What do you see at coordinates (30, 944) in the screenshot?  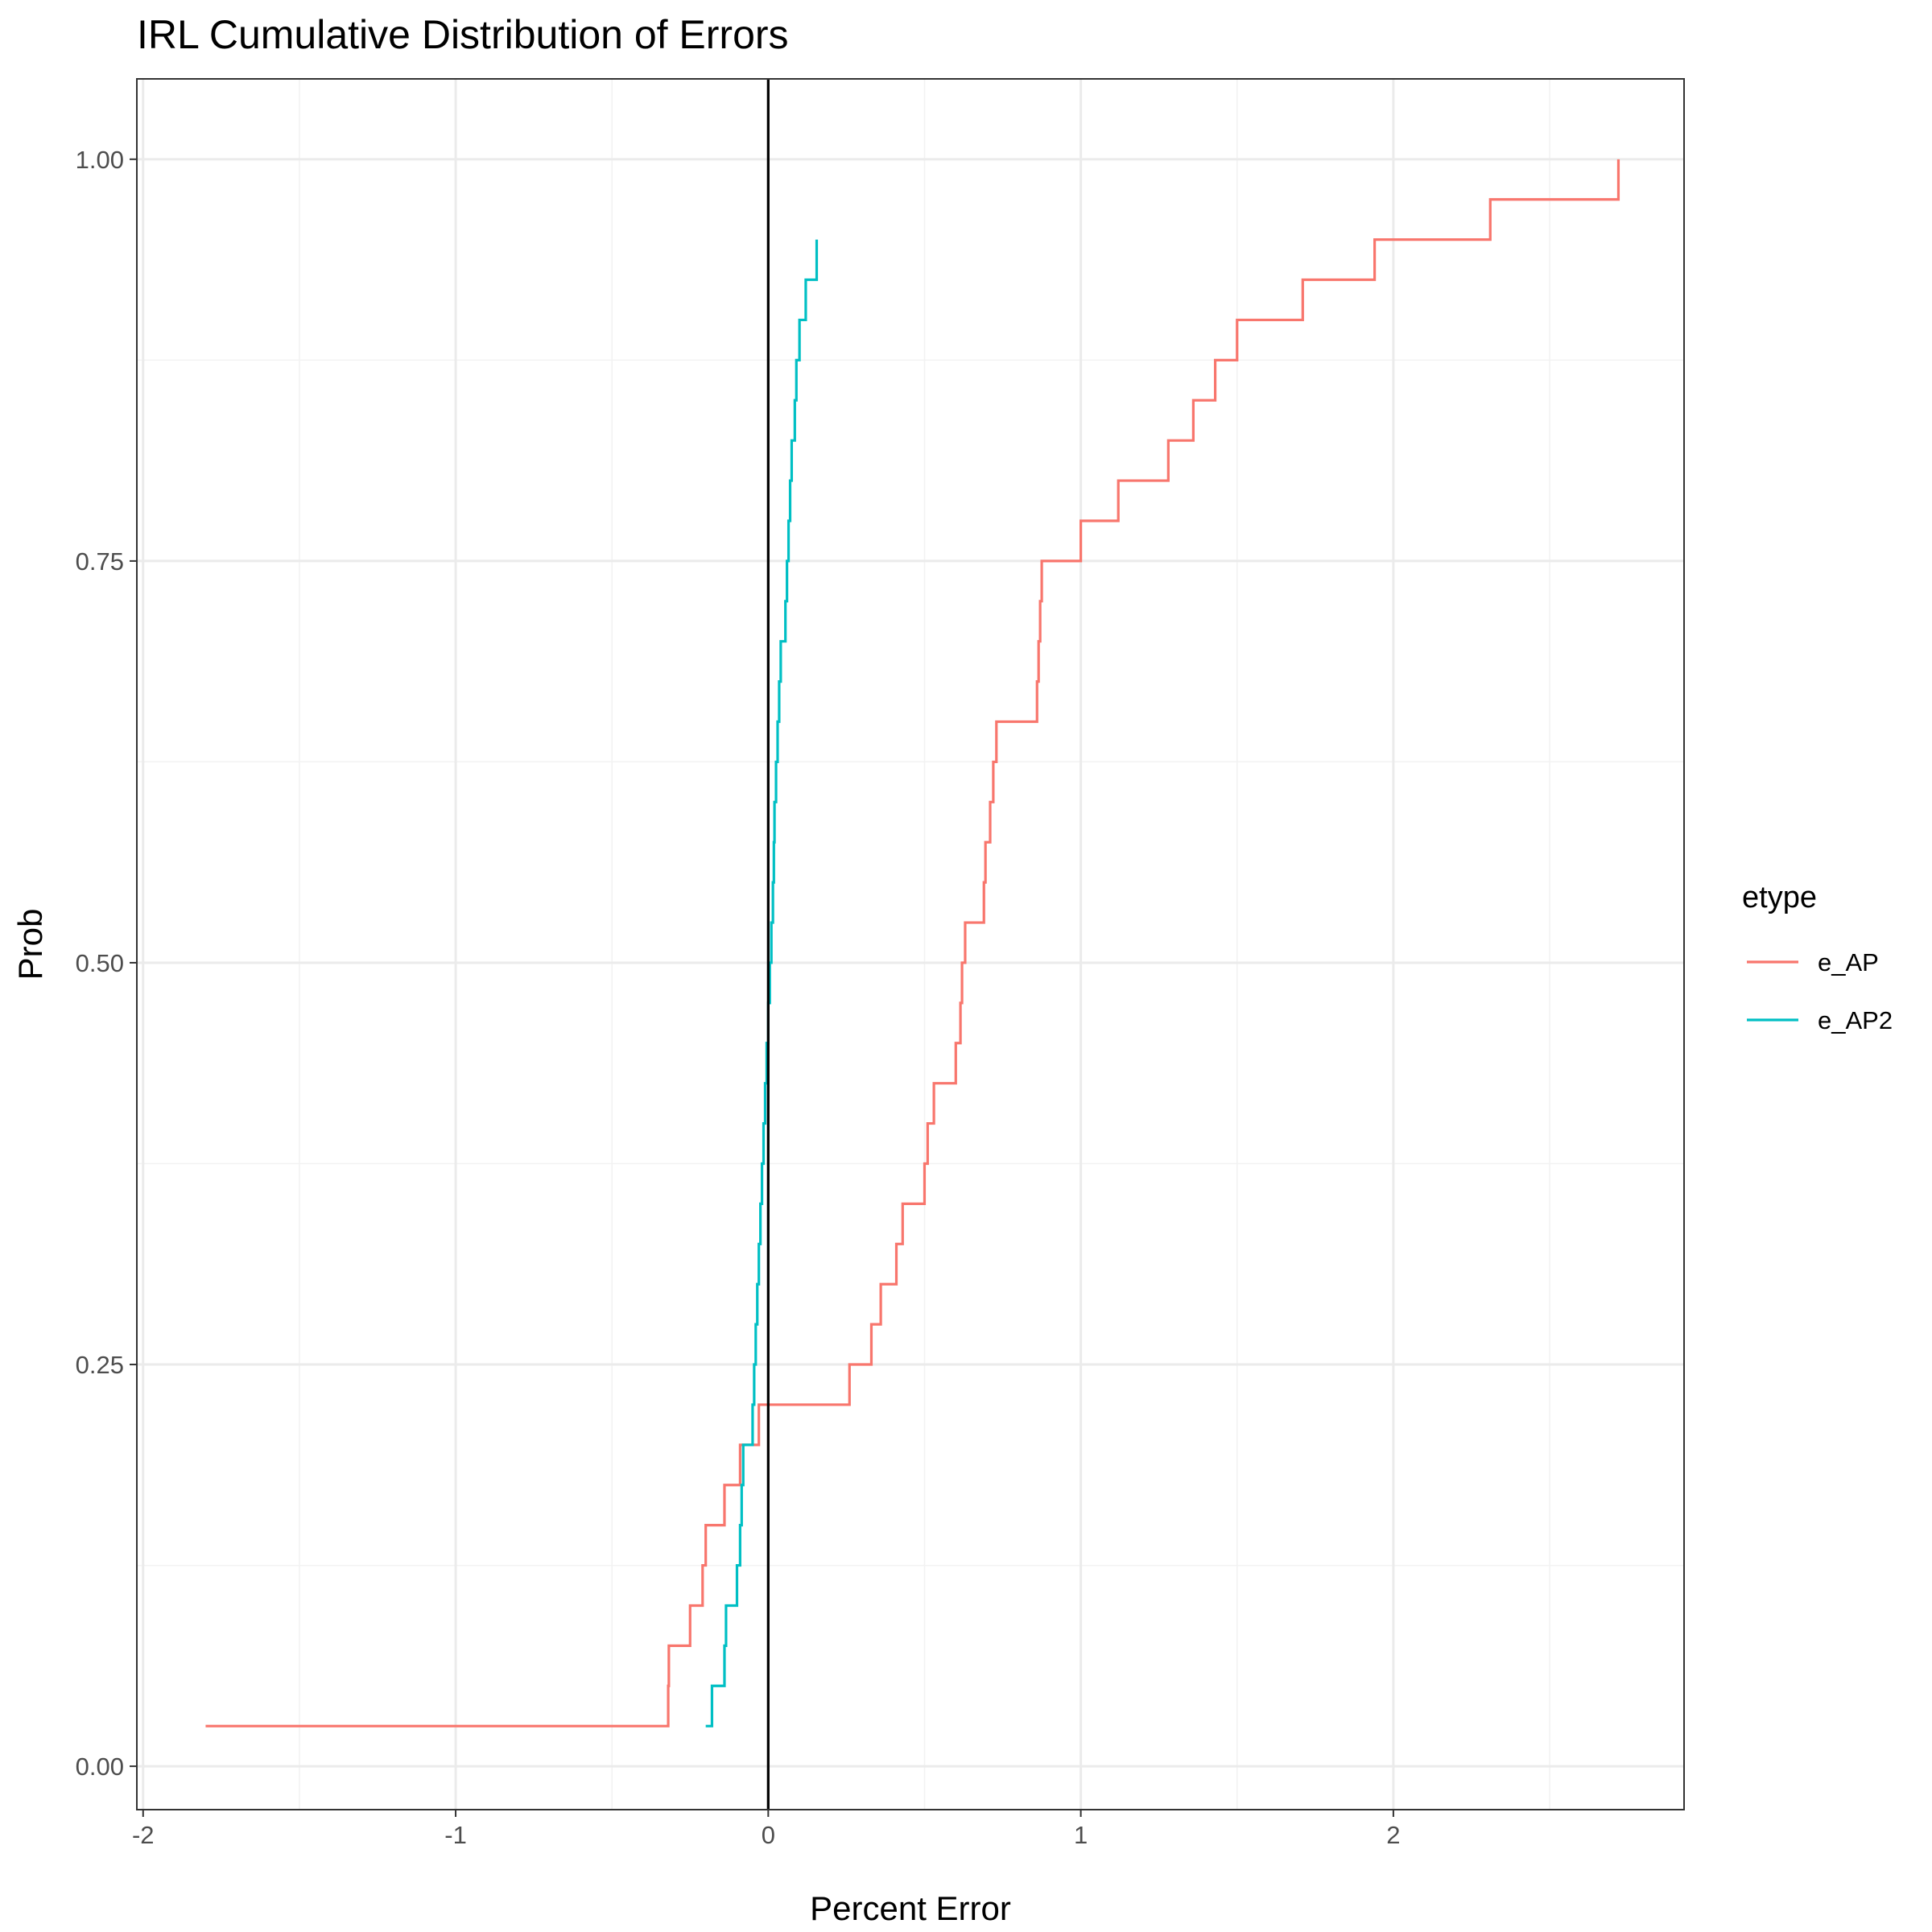 I see `y-axis-title: Prob` at bounding box center [30, 944].